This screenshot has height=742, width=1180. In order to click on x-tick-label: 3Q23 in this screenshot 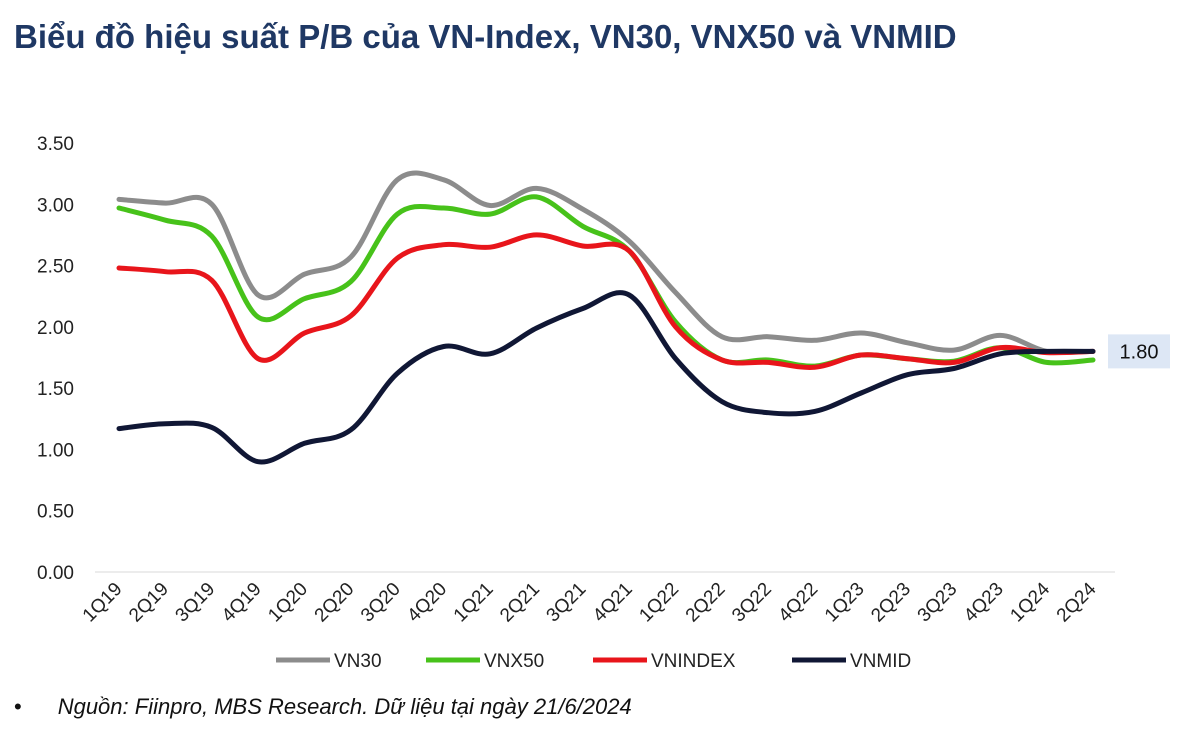, I will do `click(938, 603)`.